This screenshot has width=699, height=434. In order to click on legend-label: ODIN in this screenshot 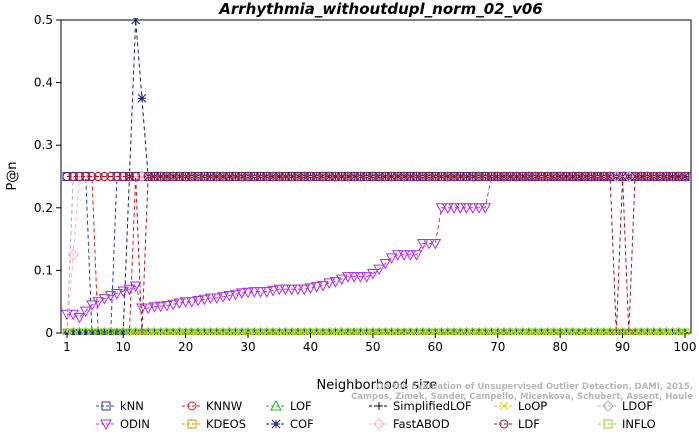, I will do `click(135, 424)`.